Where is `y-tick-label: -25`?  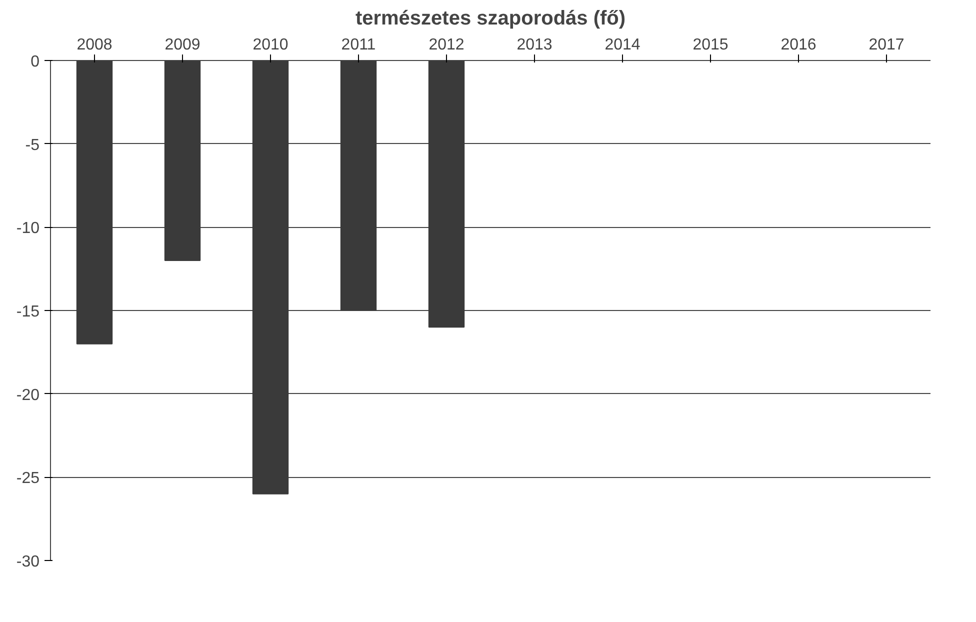
y-tick-label: -25 is located at coordinates (28, 479).